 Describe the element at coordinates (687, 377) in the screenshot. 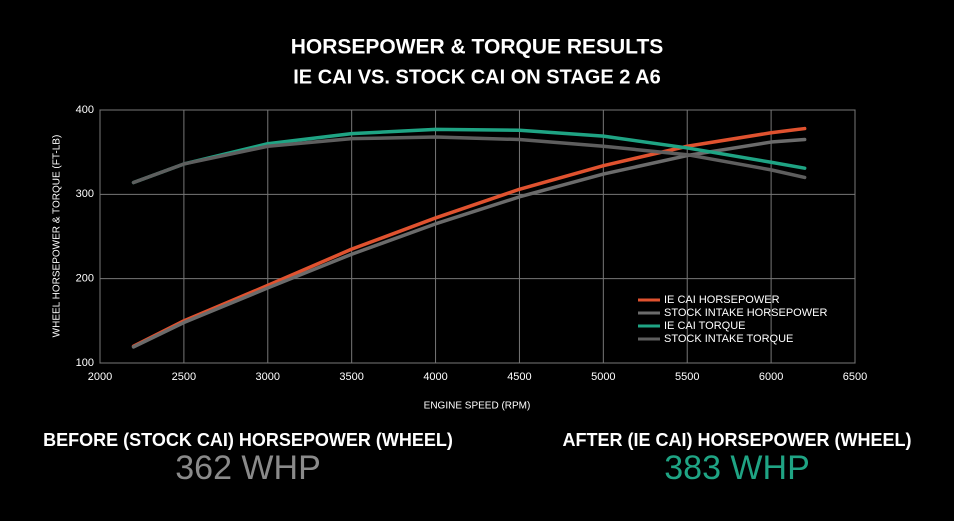

I see `x-tick-label: 5500` at that location.